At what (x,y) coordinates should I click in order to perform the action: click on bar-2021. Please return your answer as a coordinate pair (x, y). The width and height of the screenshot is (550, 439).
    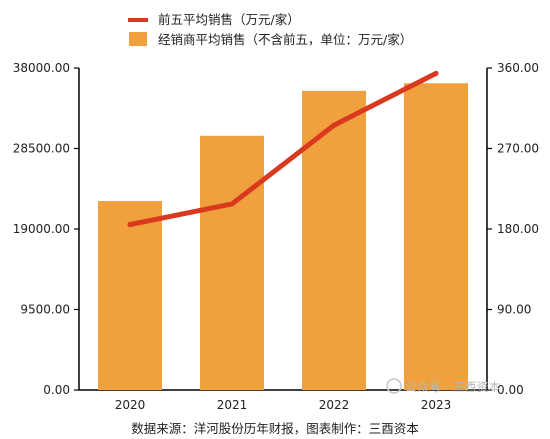
    Looking at the image, I should click on (232, 262).